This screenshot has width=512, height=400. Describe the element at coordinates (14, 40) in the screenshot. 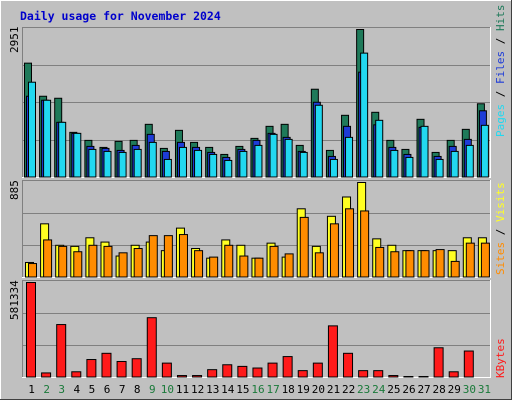

I see `ymax-label-top: 2951` at that location.